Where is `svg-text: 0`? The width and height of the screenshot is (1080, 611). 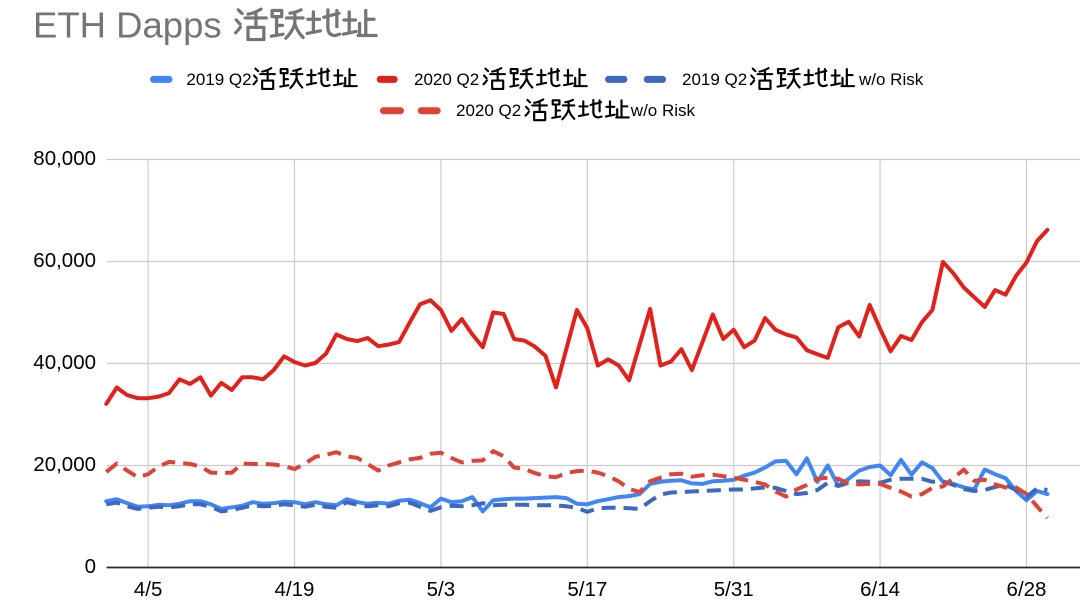
svg-text: 0 is located at coordinates (90, 566).